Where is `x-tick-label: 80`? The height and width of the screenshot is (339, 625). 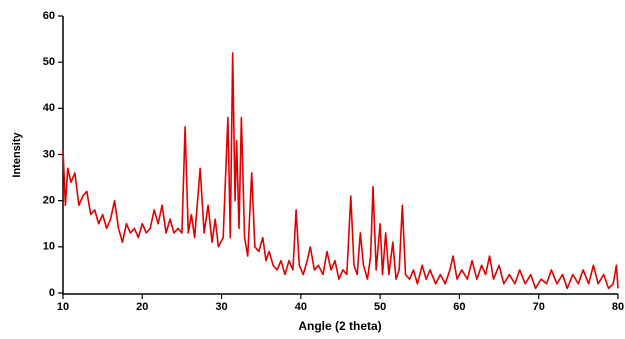 x-tick-label: 80 is located at coordinates (618, 307).